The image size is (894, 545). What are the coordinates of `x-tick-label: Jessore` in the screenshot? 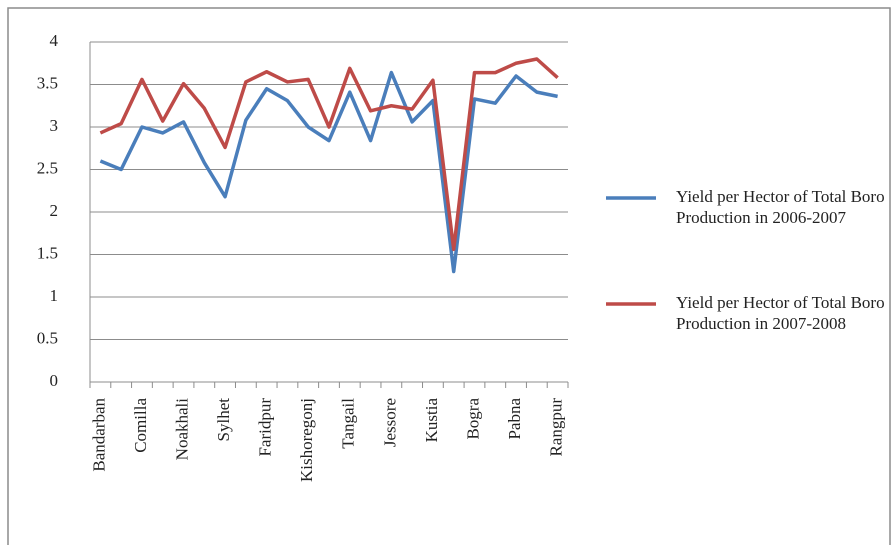 It's located at (389, 422).